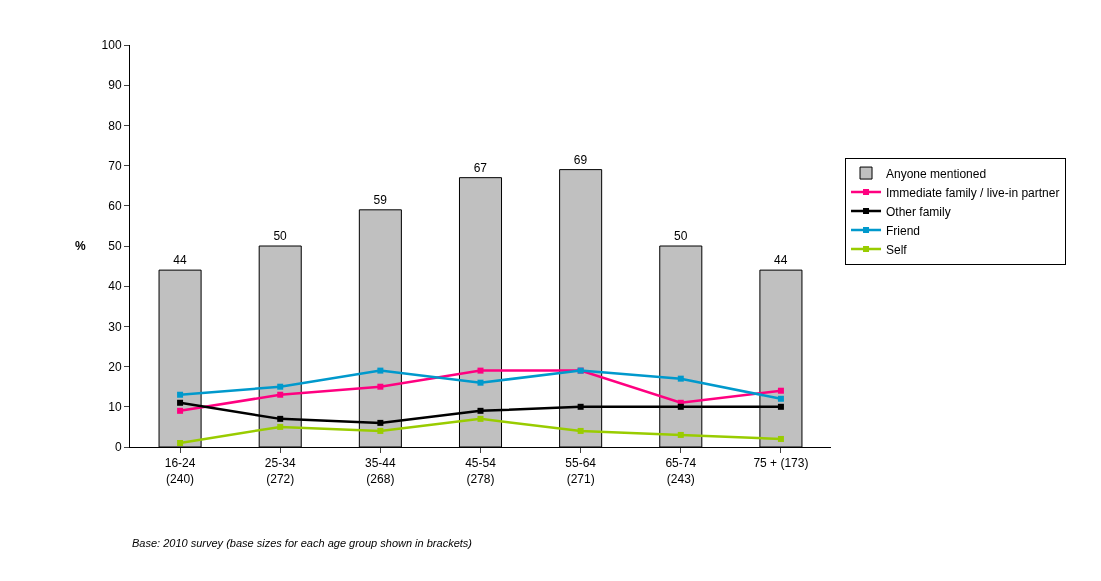 The width and height of the screenshot is (1101, 581). What do you see at coordinates (115, 85) in the screenshot?
I see `y-tick-label: 90` at bounding box center [115, 85].